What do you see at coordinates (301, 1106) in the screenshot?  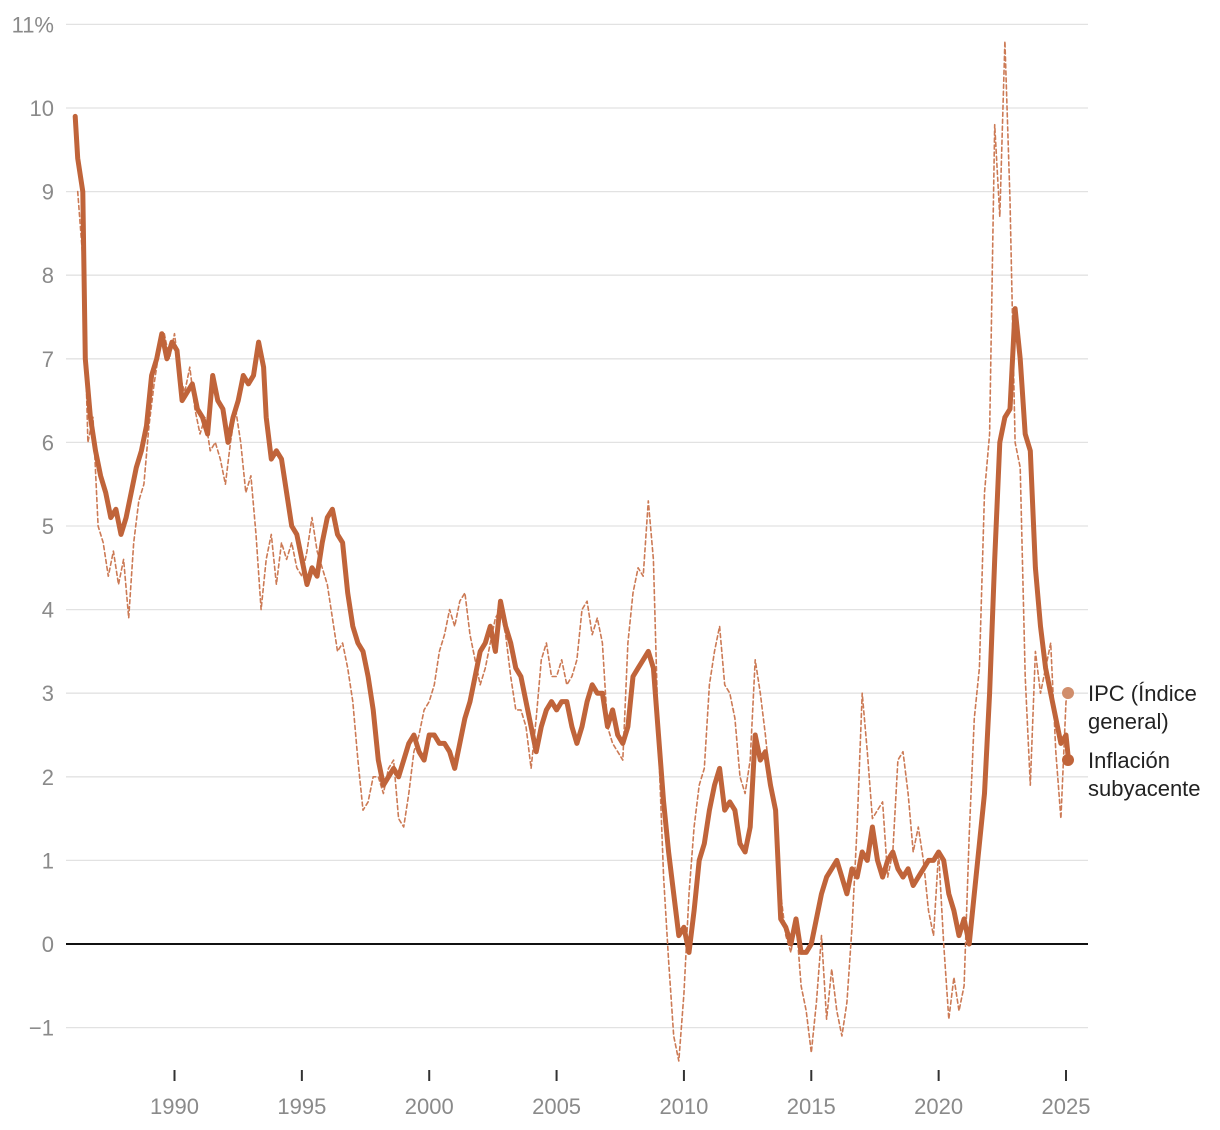 I see `x-tick-label: 1995` at bounding box center [301, 1106].